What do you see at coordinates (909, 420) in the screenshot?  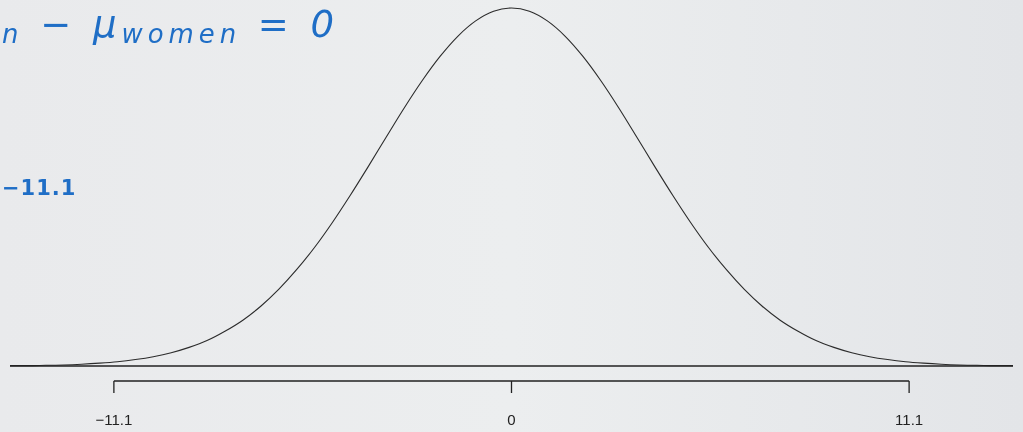 I see `x-tick-label: 11.1` at bounding box center [909, 420].